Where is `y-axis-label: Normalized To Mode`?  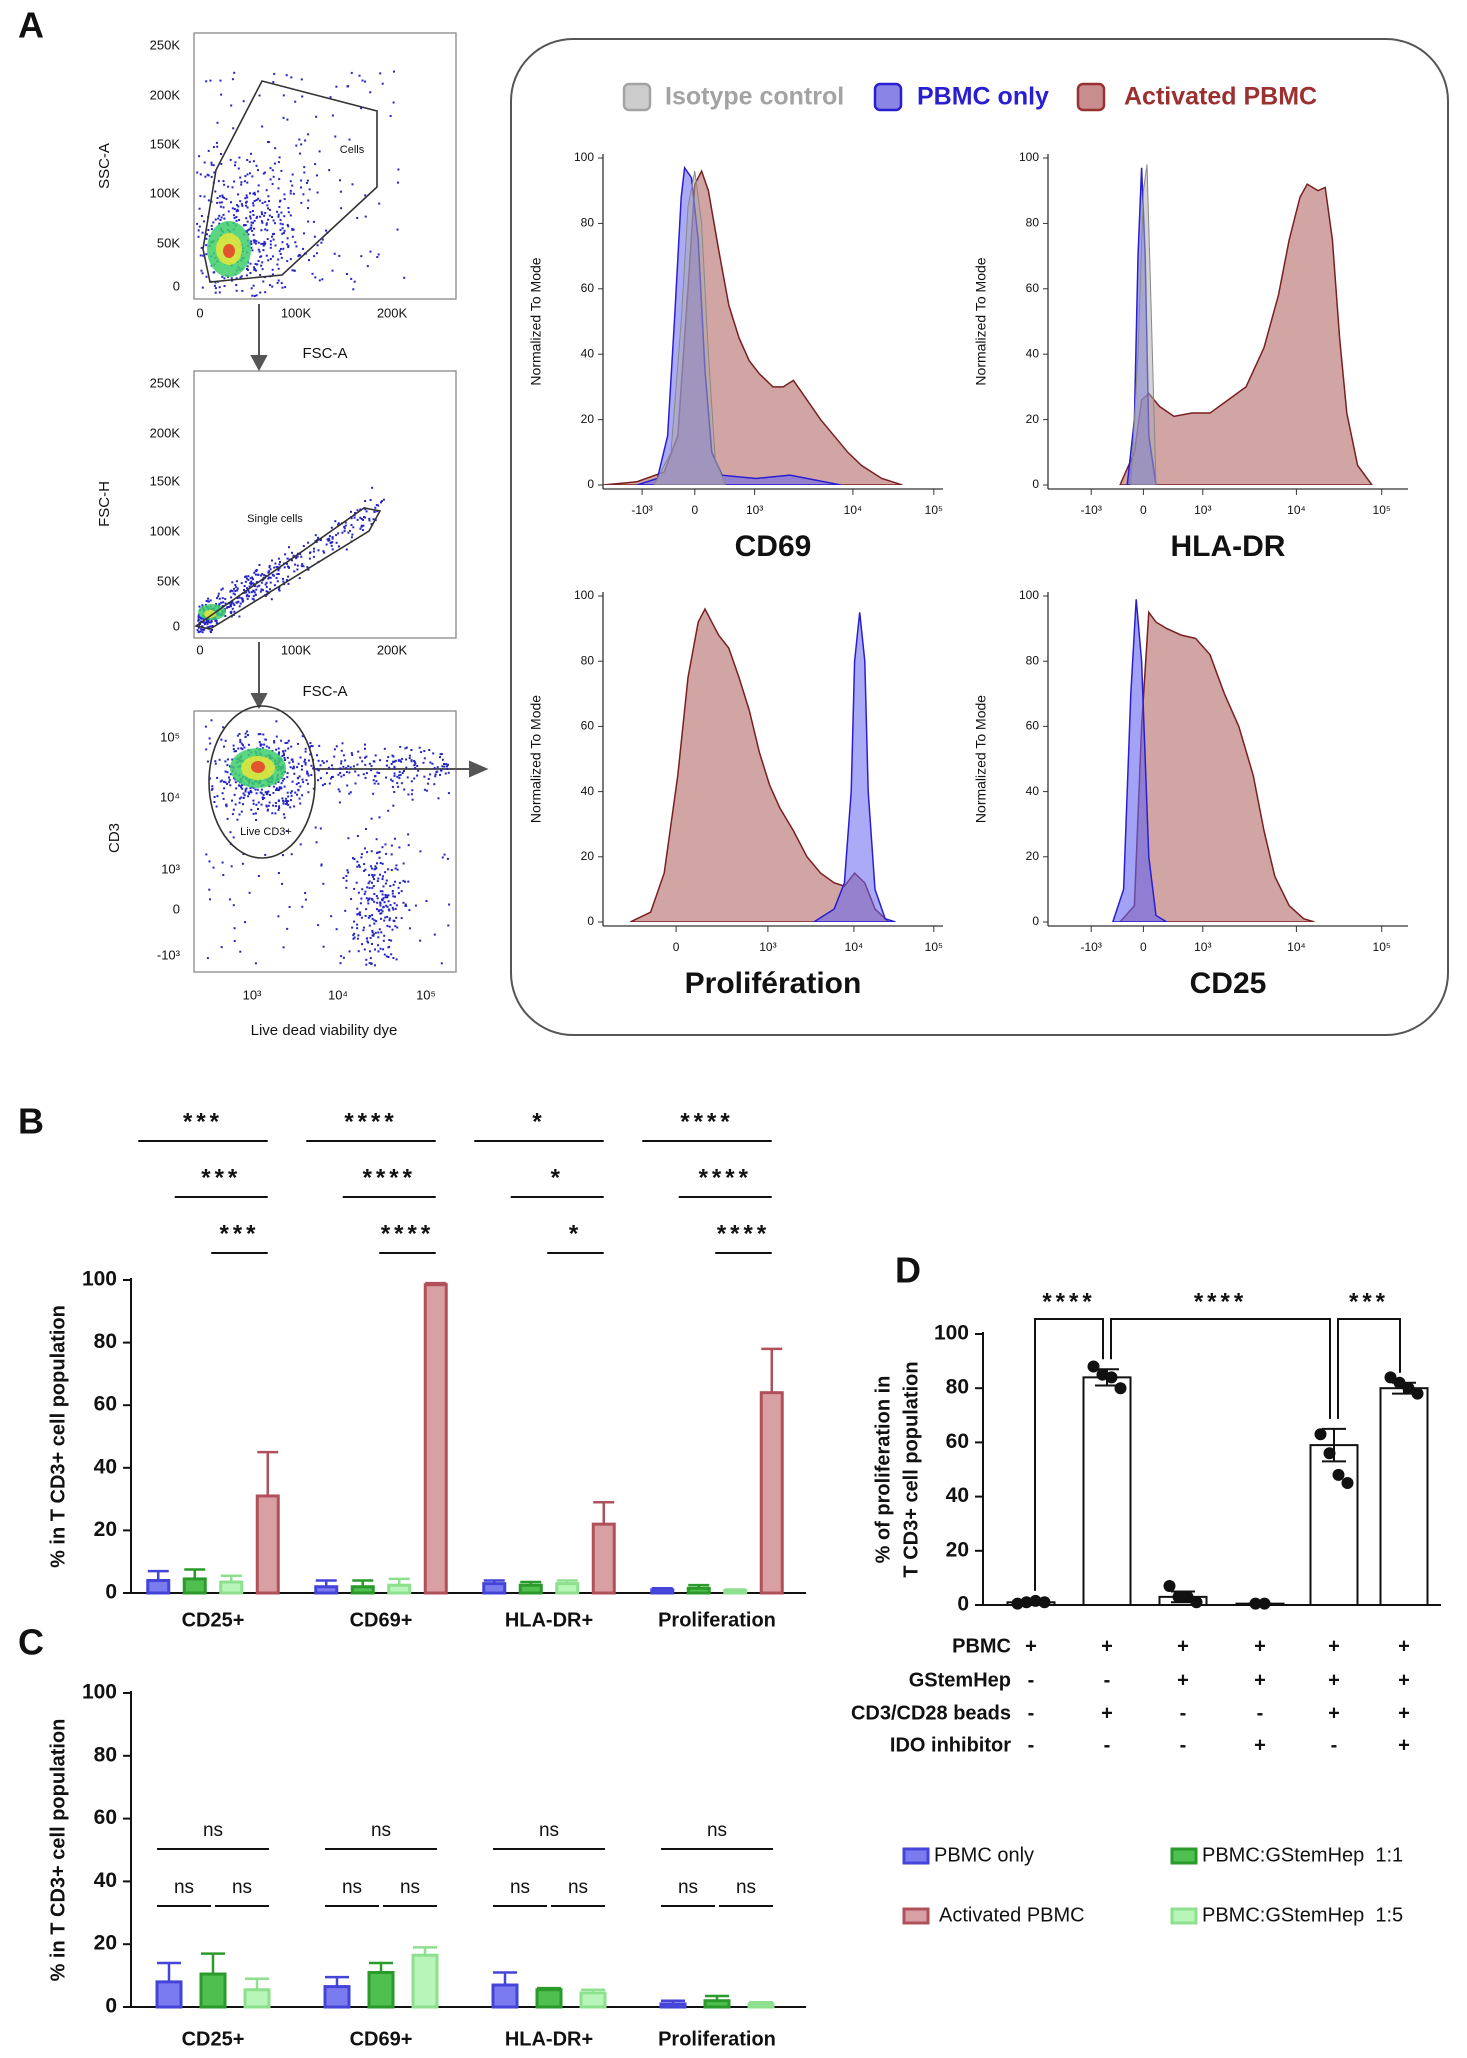
y-axis-label: Normalized To Mode is located at coordinates (981, 759).